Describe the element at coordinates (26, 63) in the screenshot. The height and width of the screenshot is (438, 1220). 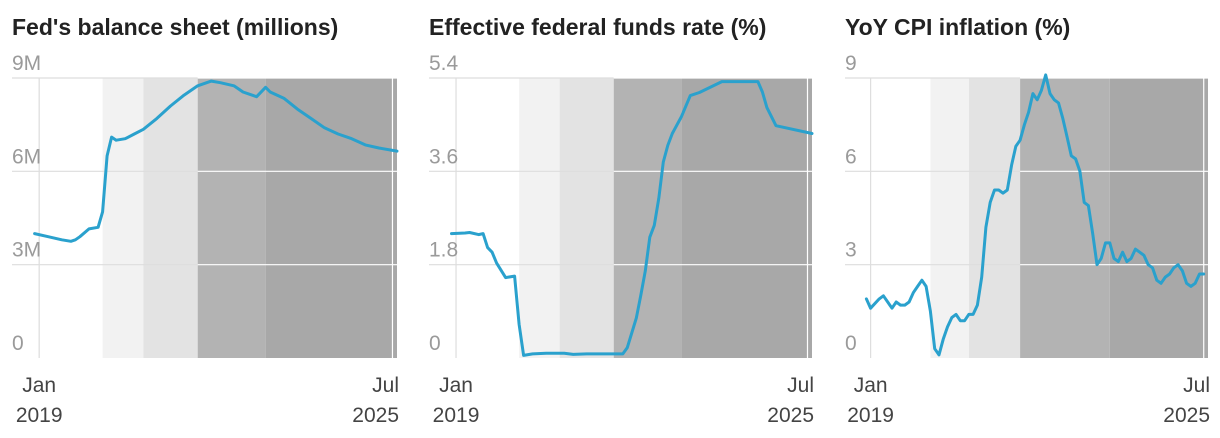
I see `y-tick-label: 9M` at that location.